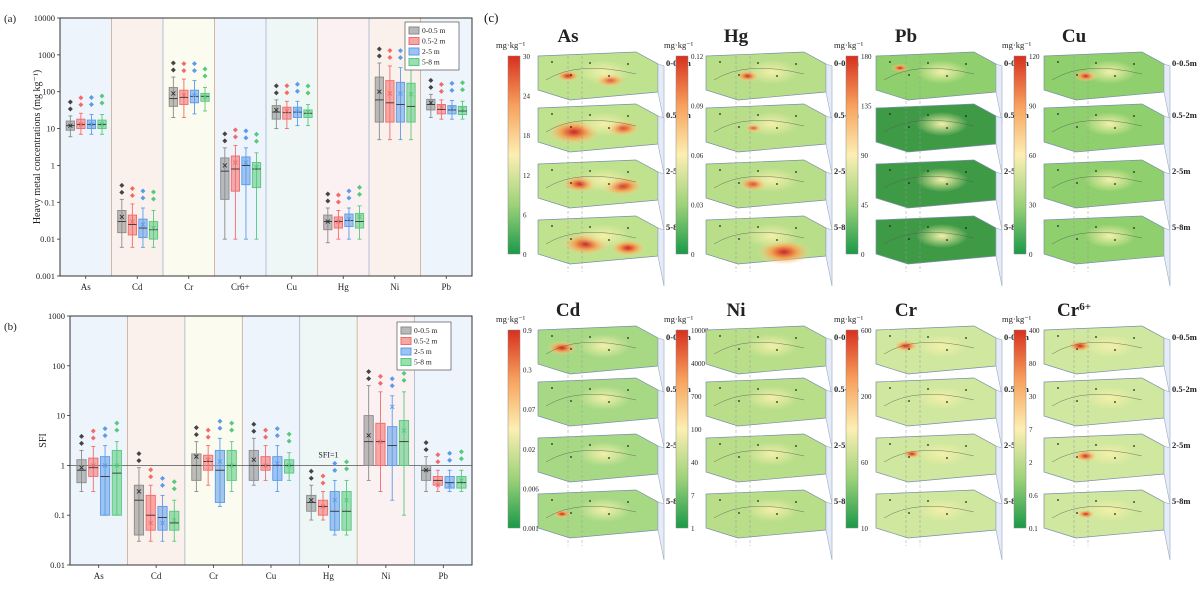 The height and width of the screenshot is (592, 1200). What do you see at coordinates (246, 184) in the screenshot?
I see `box-Cr6+-series-3` at bounding box center [246, 184].